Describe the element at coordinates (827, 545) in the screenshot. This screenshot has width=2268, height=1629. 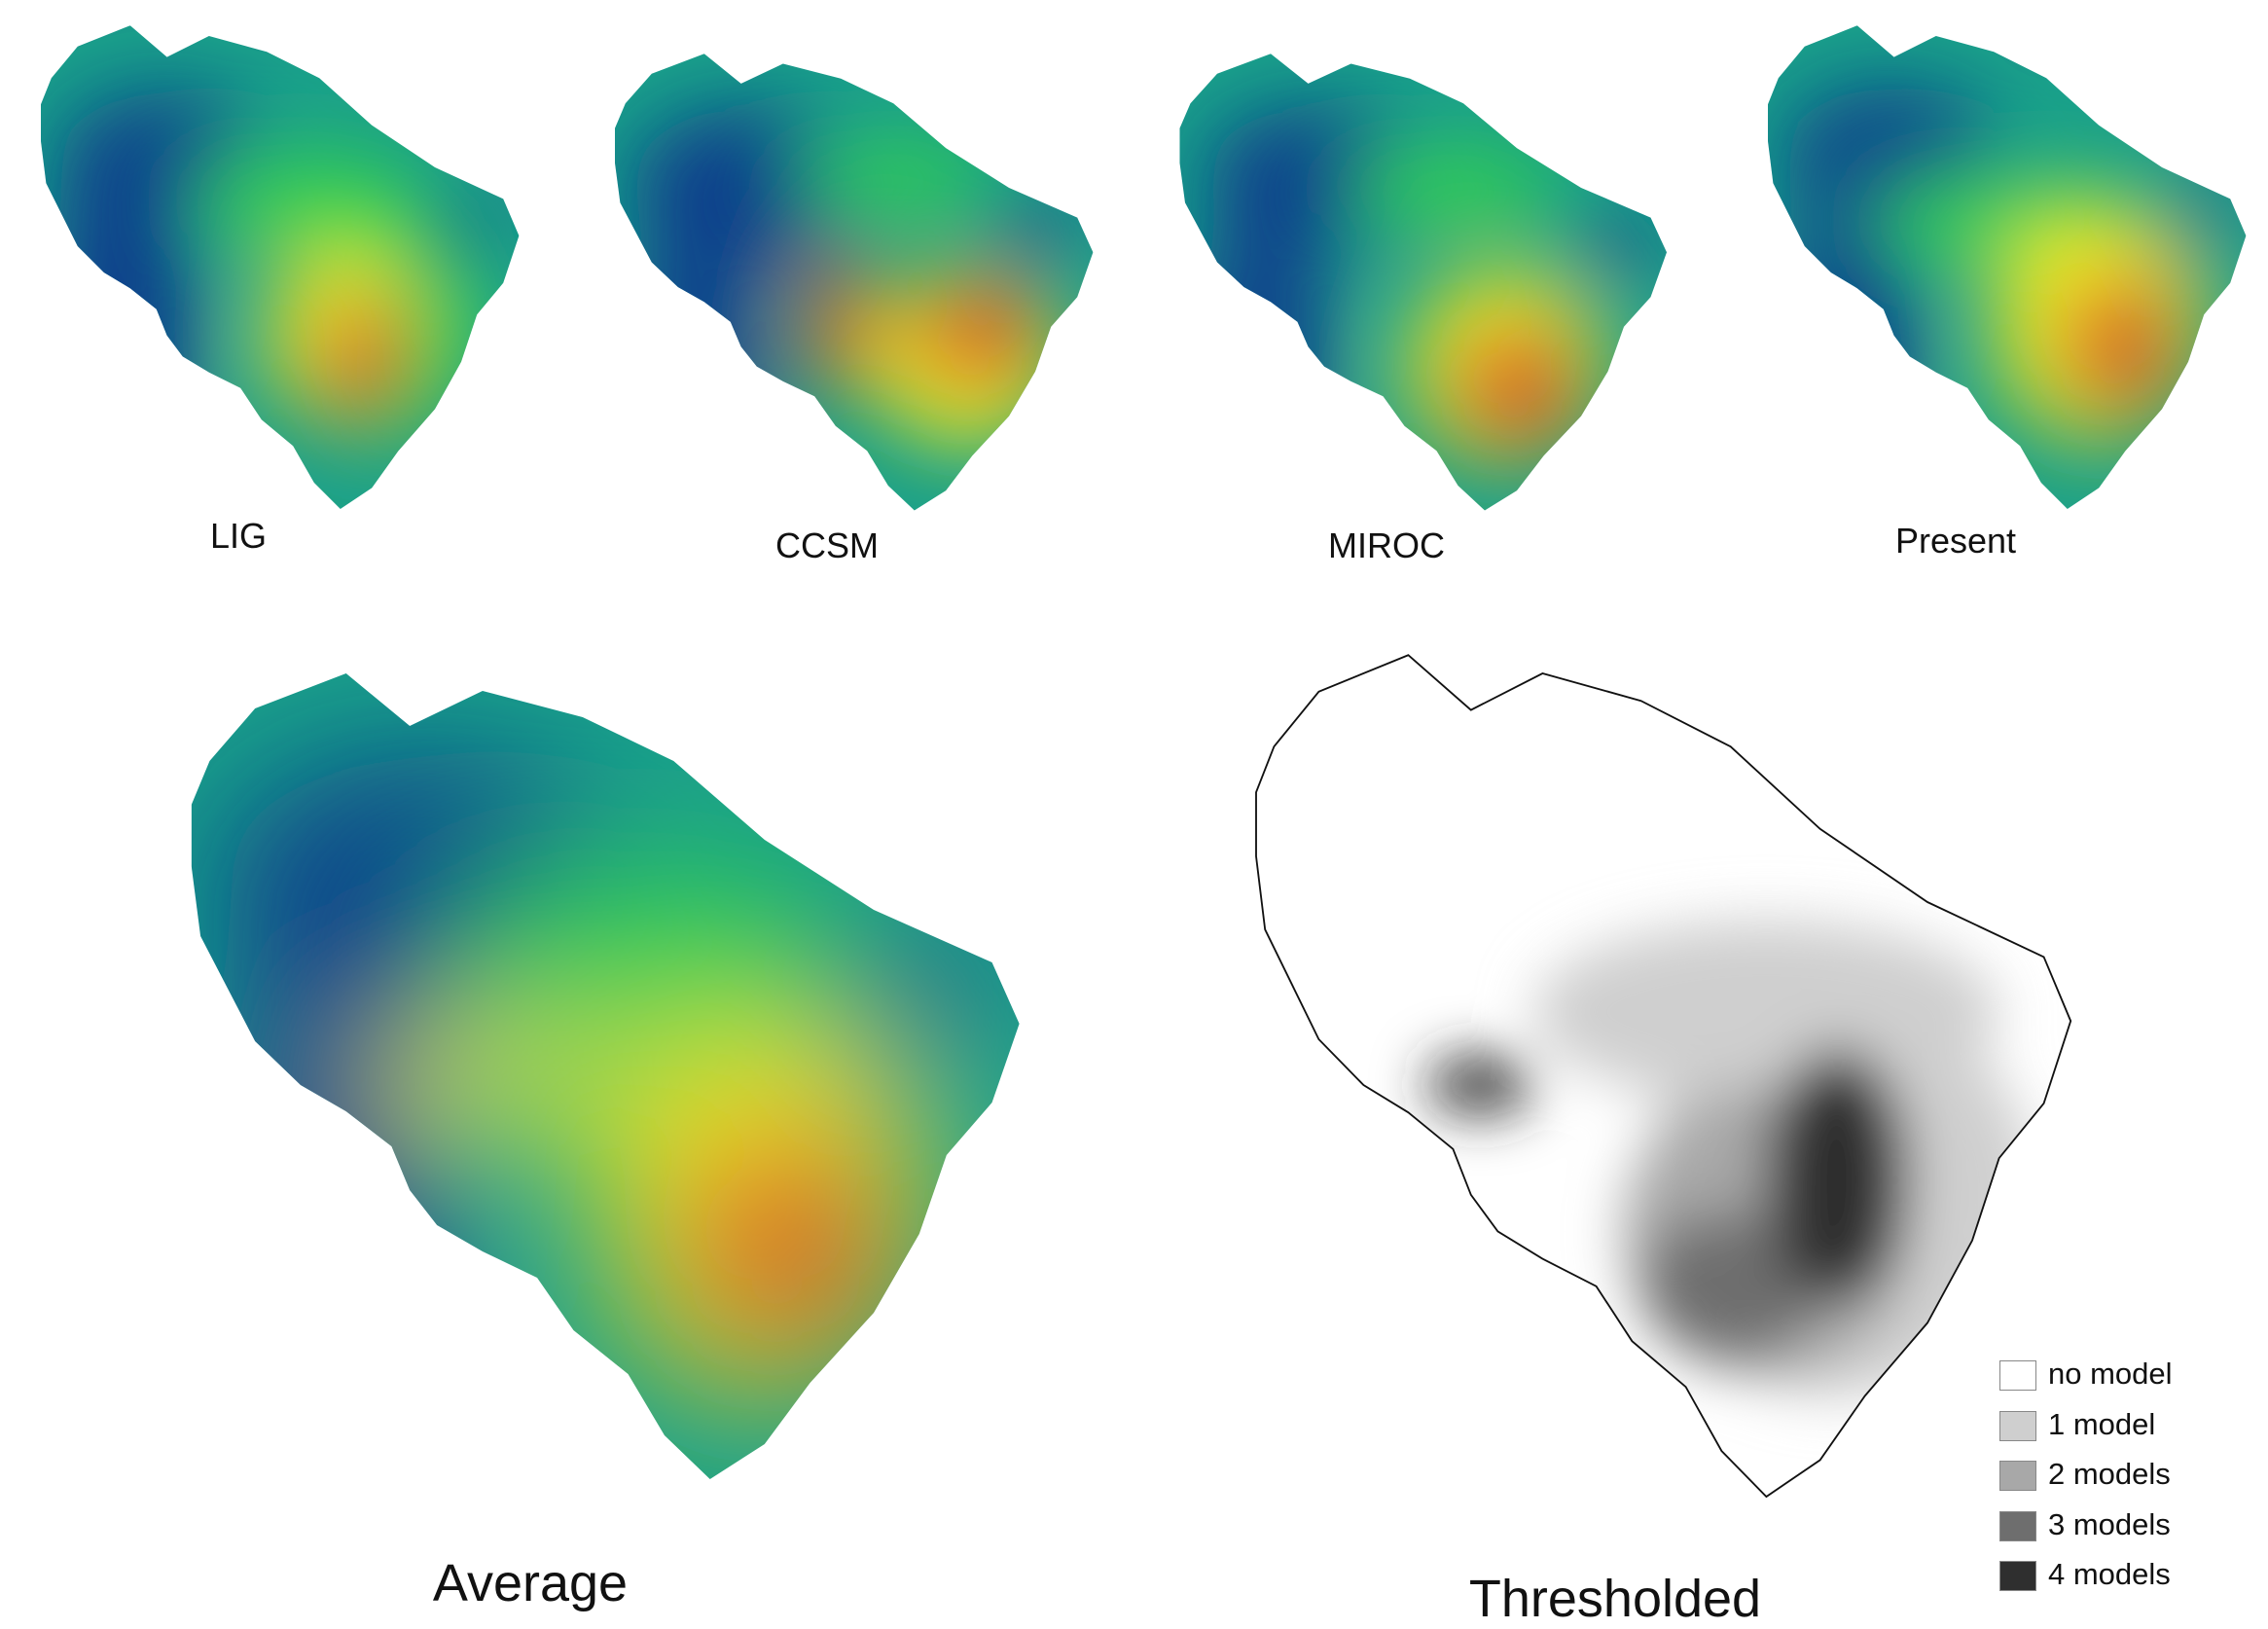
I see `ccsm-label: CCSM` at that location.